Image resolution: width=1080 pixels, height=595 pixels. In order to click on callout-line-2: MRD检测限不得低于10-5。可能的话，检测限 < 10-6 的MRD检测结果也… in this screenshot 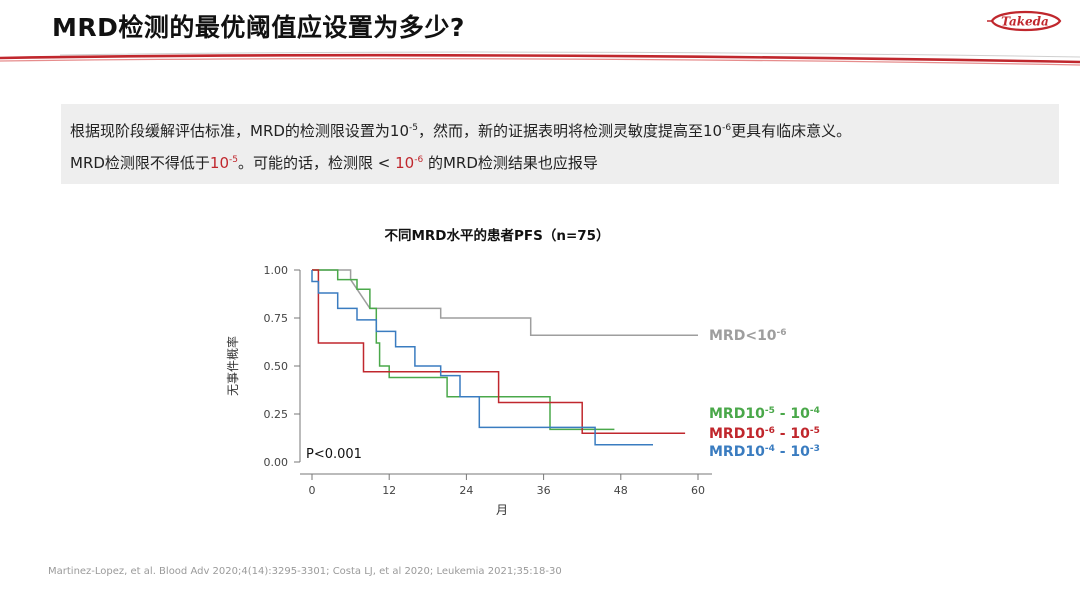, I will do `click(334, 162)`.